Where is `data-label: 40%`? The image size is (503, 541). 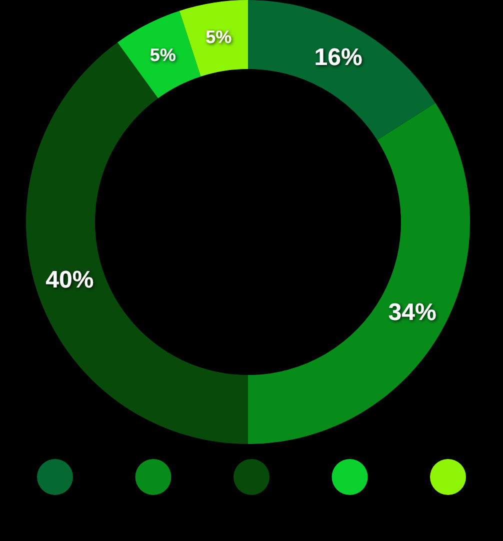 data-label: 40% is located at coordinates (70, 280).